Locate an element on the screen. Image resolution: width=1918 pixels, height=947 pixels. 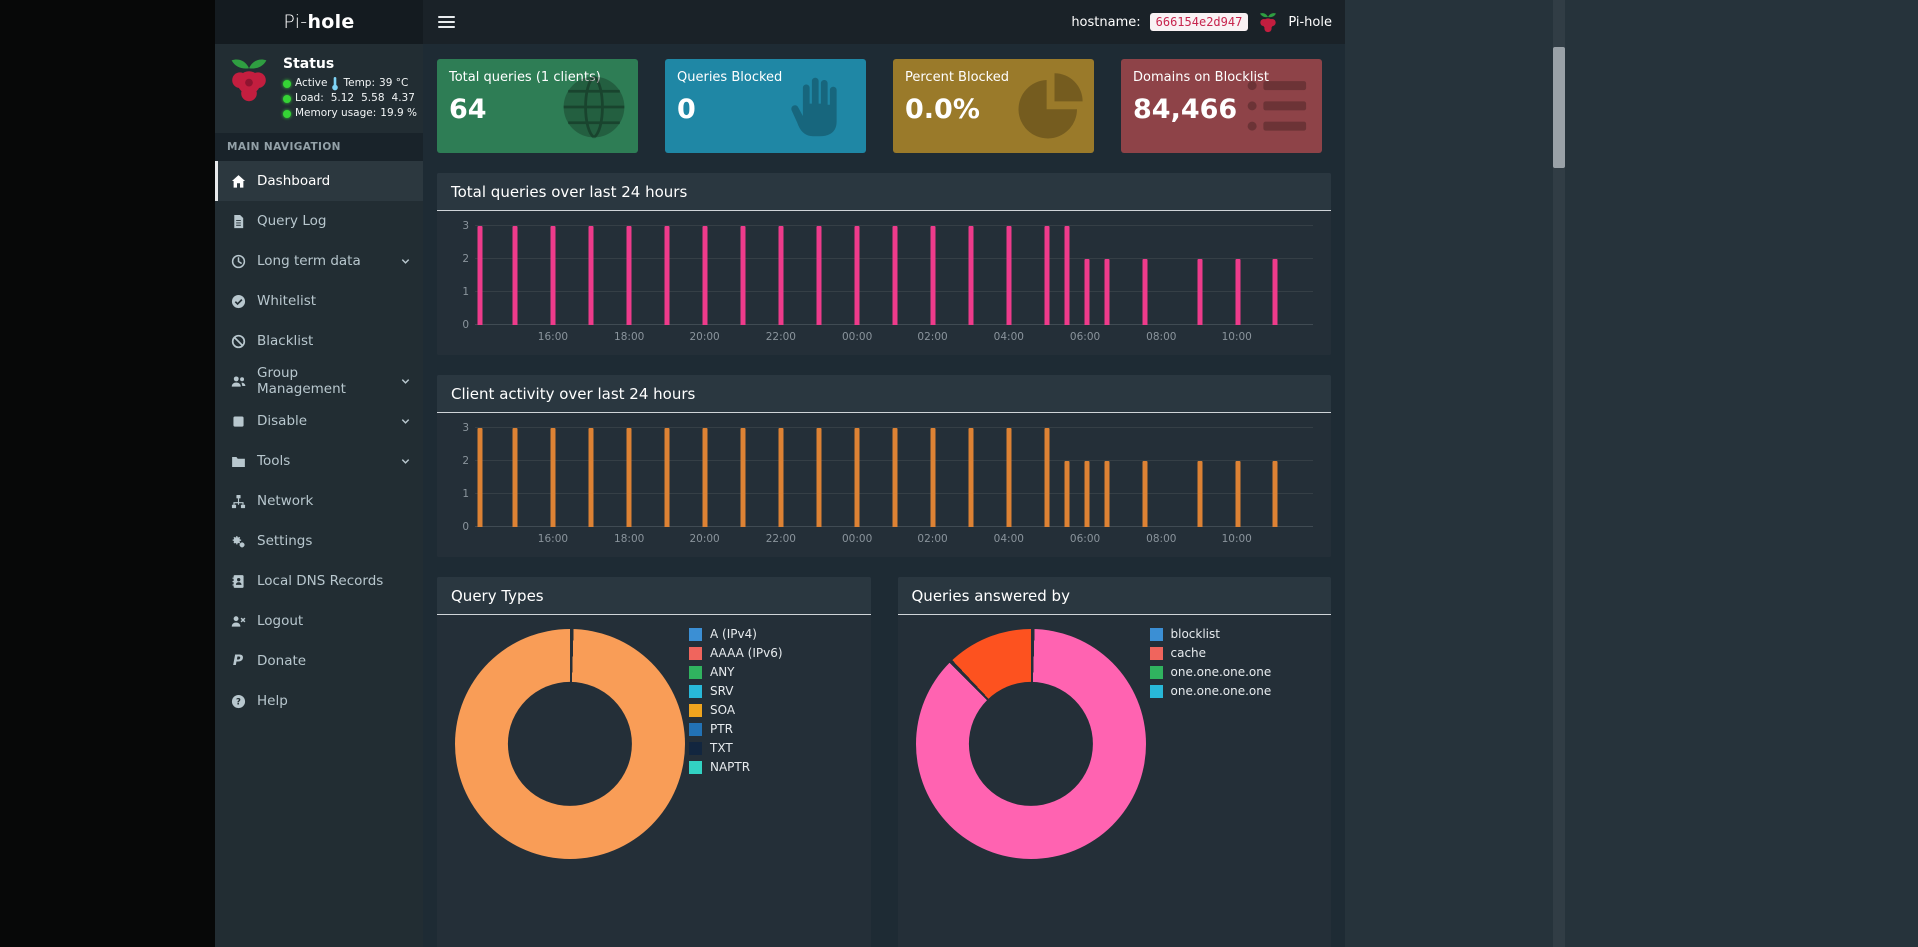
legend-label: TXT is located at coordinates (721, 748).